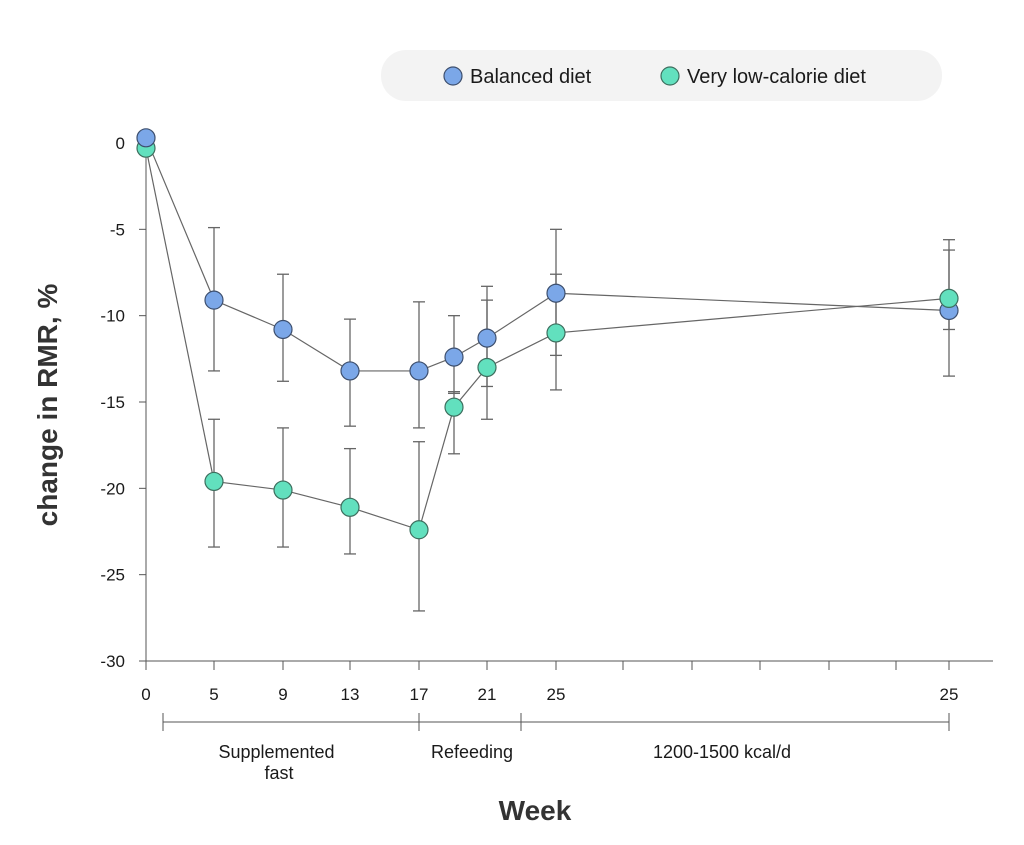 The image size is (1024, 845). Describe the element at coordinates (487, 694) in the screenshot. I see `x-tick-label: 21` at that location.